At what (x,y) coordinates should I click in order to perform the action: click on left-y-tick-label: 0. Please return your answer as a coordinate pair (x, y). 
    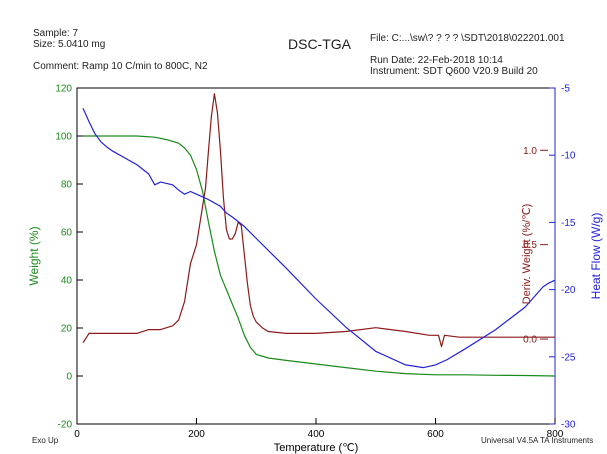
    Looking at the image, I should click on (69, 377).